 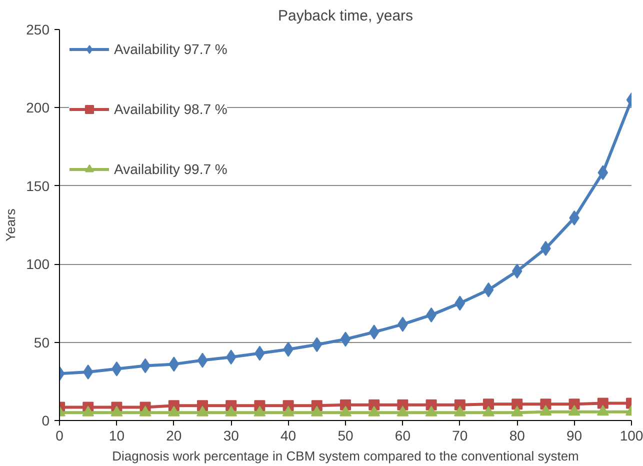 What do you see at coordinates (346, 436) in the screenshot?
I see `x-tick-label: 50` at bounding box center [346, 436].